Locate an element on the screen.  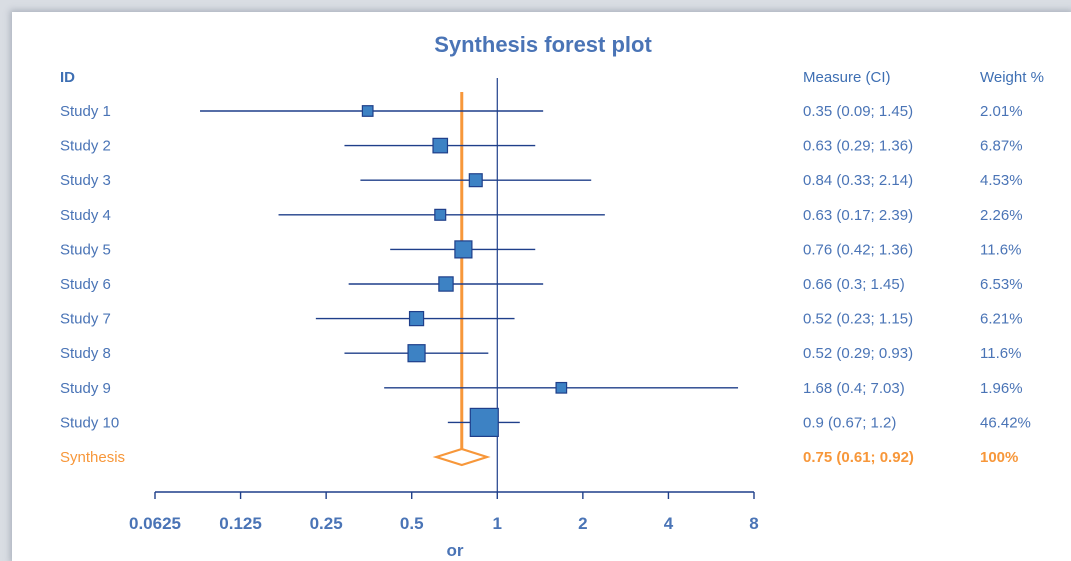
study-row: Study 3 0.84 (0.33; 2.14) 4.53% is located at coordinates (541, 180).